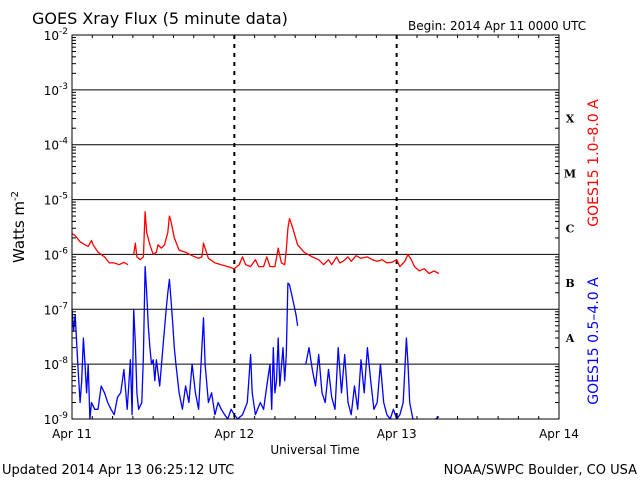  What do you see at coordinates (570, 338) in the screenshot?
I see `flare-class-a: A` at bounding box center [570, 338].